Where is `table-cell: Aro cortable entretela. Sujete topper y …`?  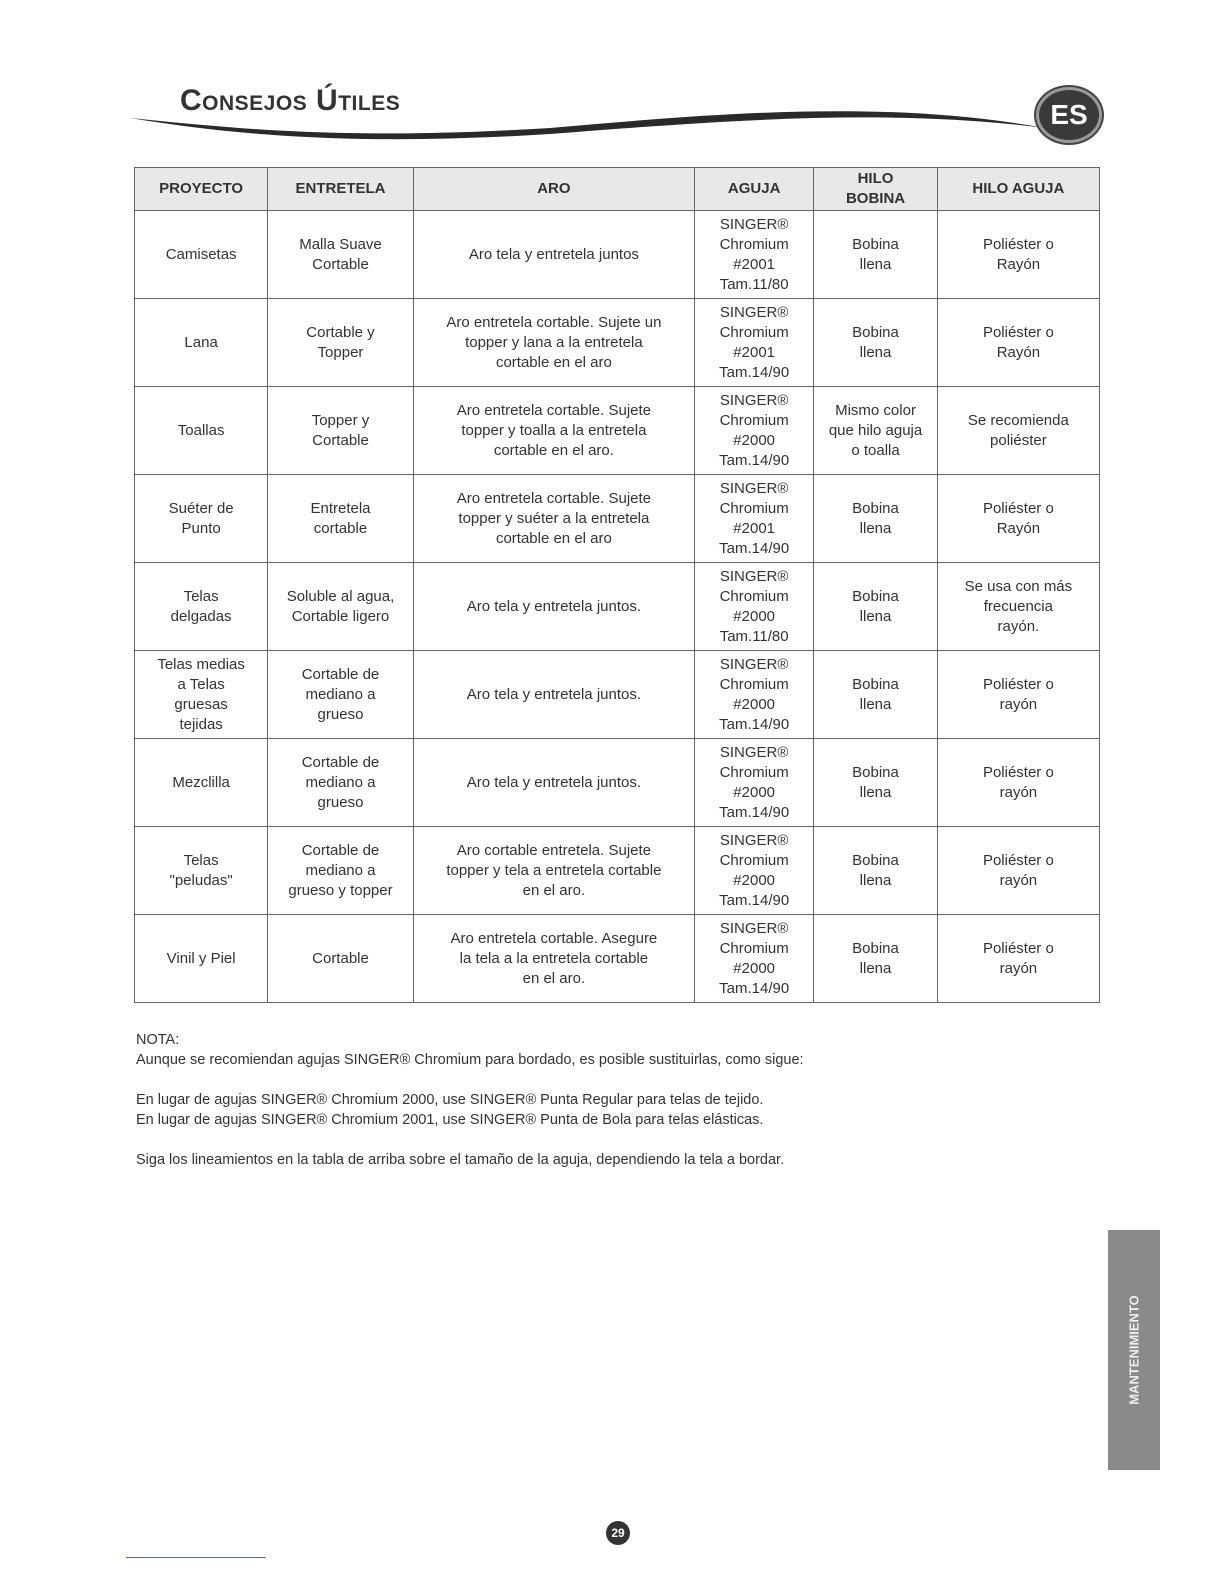 table-cell: Aro cortable entretela. Sujete topper y … is located at coordinates (554, 870).